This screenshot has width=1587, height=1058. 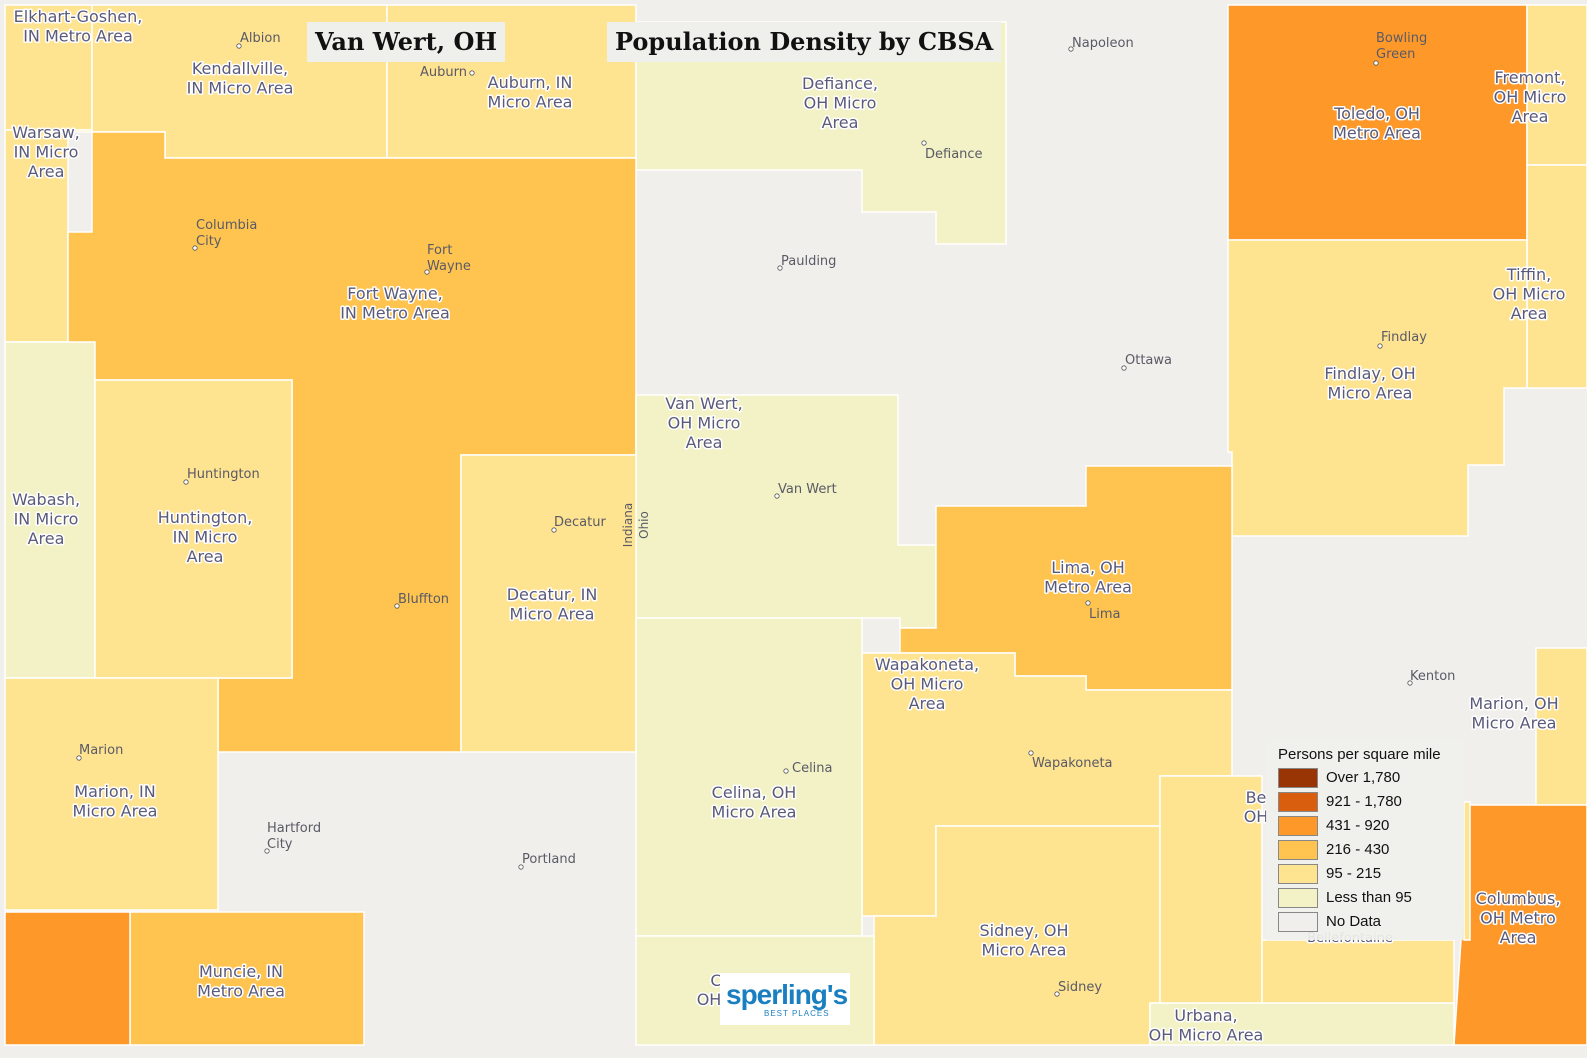 What do you see at coordinates (1529, 294) in the screenshot?
I see `area-label-tiffin-oh-micro-area: Tiffin, OH Micro Area` at bounding box center [1529, 294].